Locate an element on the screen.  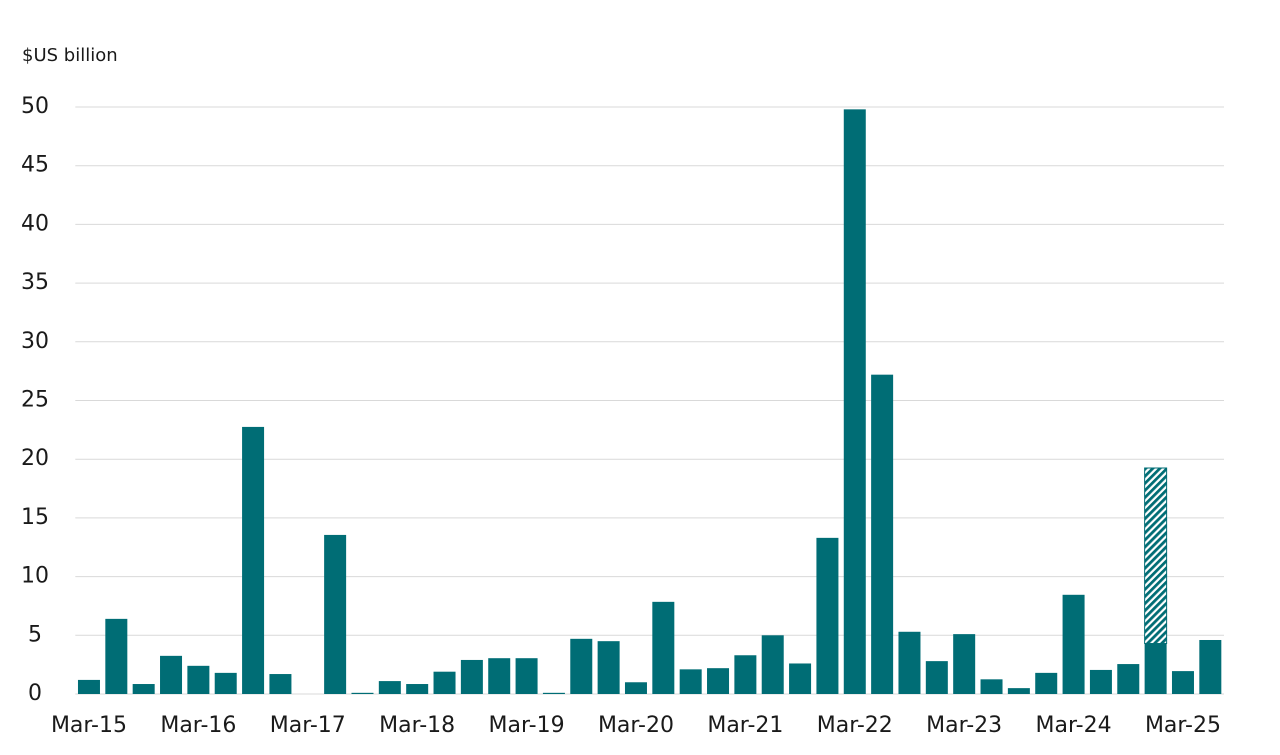
y-tick-label: 40 is located at coordinates (35, 223).